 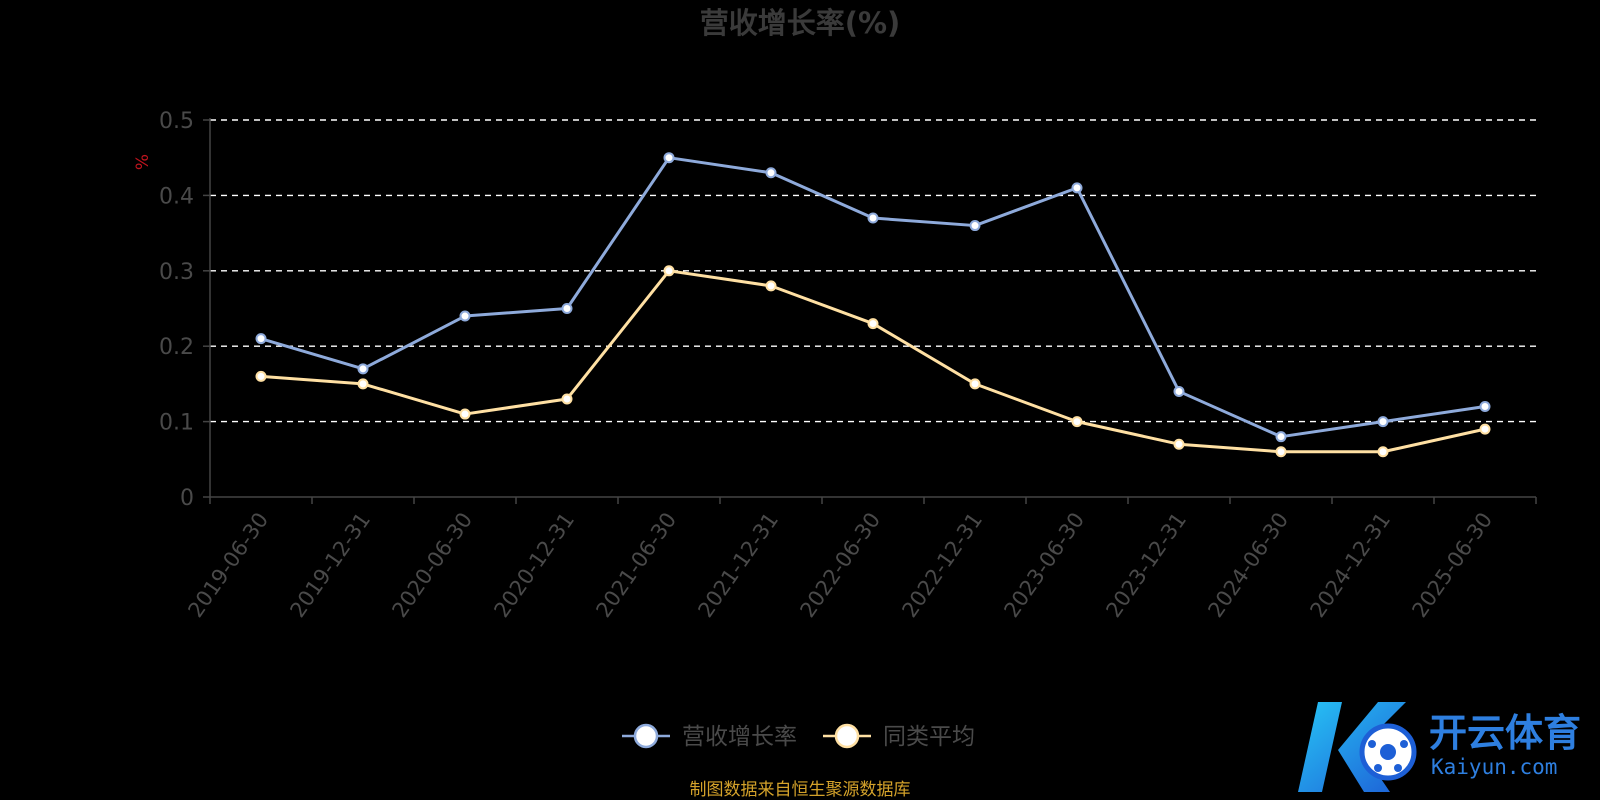 I want to click on legend-item-revenue-growth: 营收增长率, so click(x=709, y=736).